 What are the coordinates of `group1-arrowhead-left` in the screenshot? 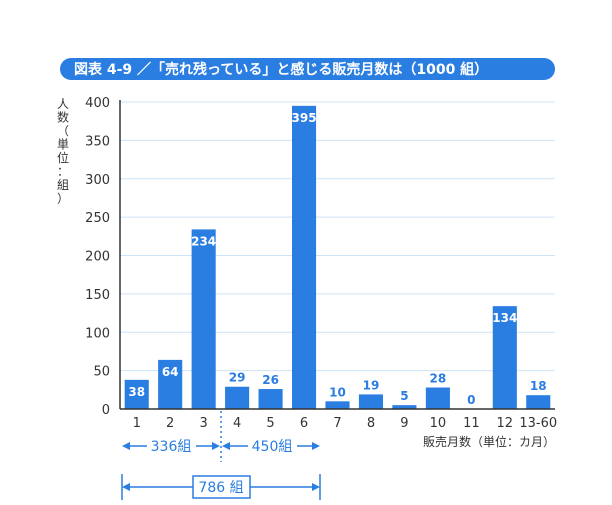 It's located at (126, 446).